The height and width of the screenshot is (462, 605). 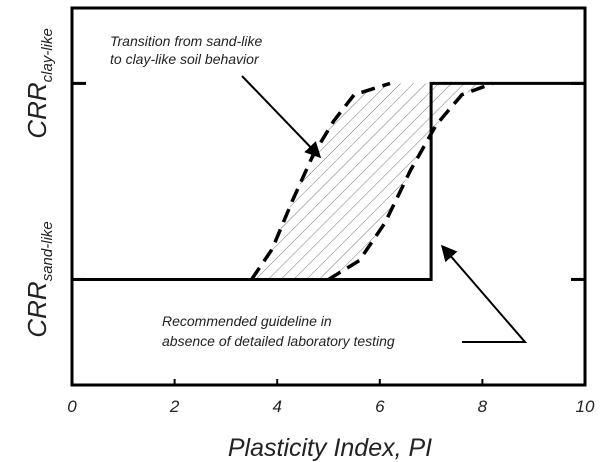 I want to click on x-tick-label: 4, so click(x=276, y=406).